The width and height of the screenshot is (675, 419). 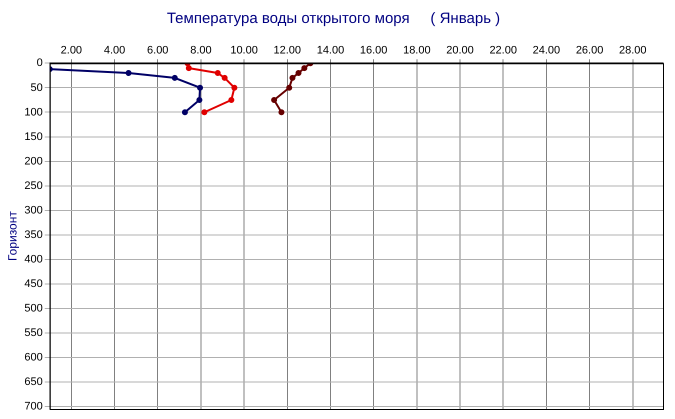 I want to click on x-tick-label: 20.00, so click(x=460, y=50).